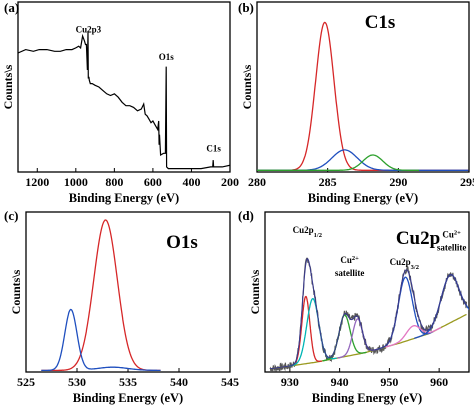 This screenshot has height=414, width=474. What do you see at coordinates (398, 182) in the screenshot?
I see `x-tick-label: 290` at bounding box center [398, 182].